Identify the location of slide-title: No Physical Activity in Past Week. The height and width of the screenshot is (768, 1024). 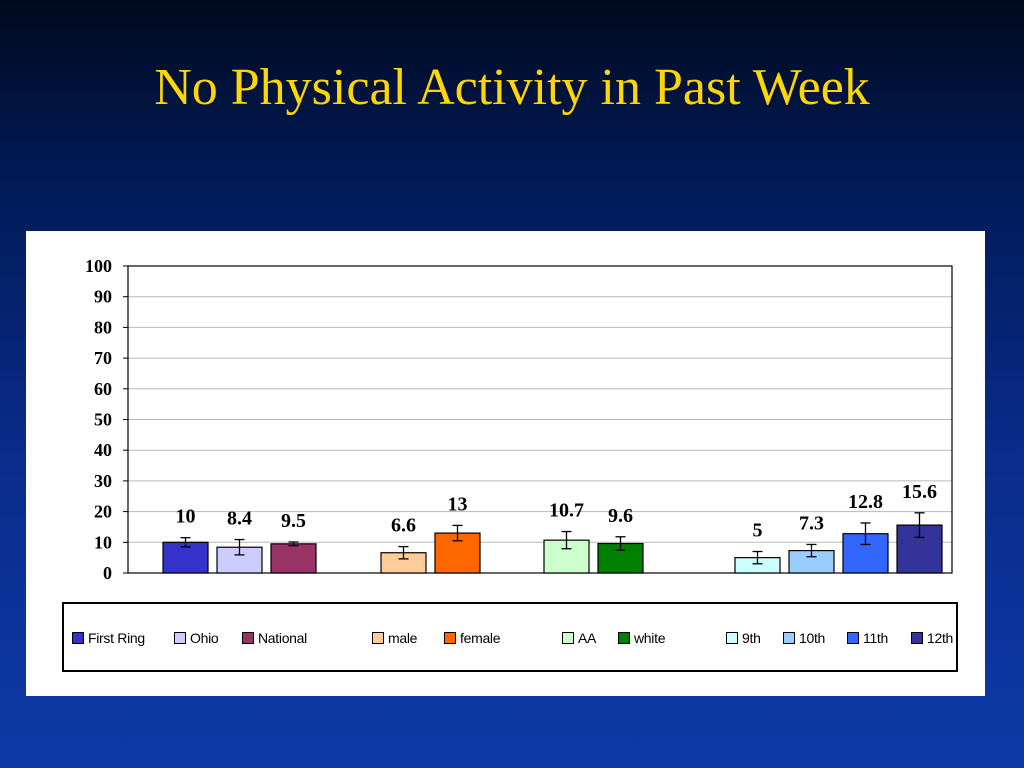
(512, 87).